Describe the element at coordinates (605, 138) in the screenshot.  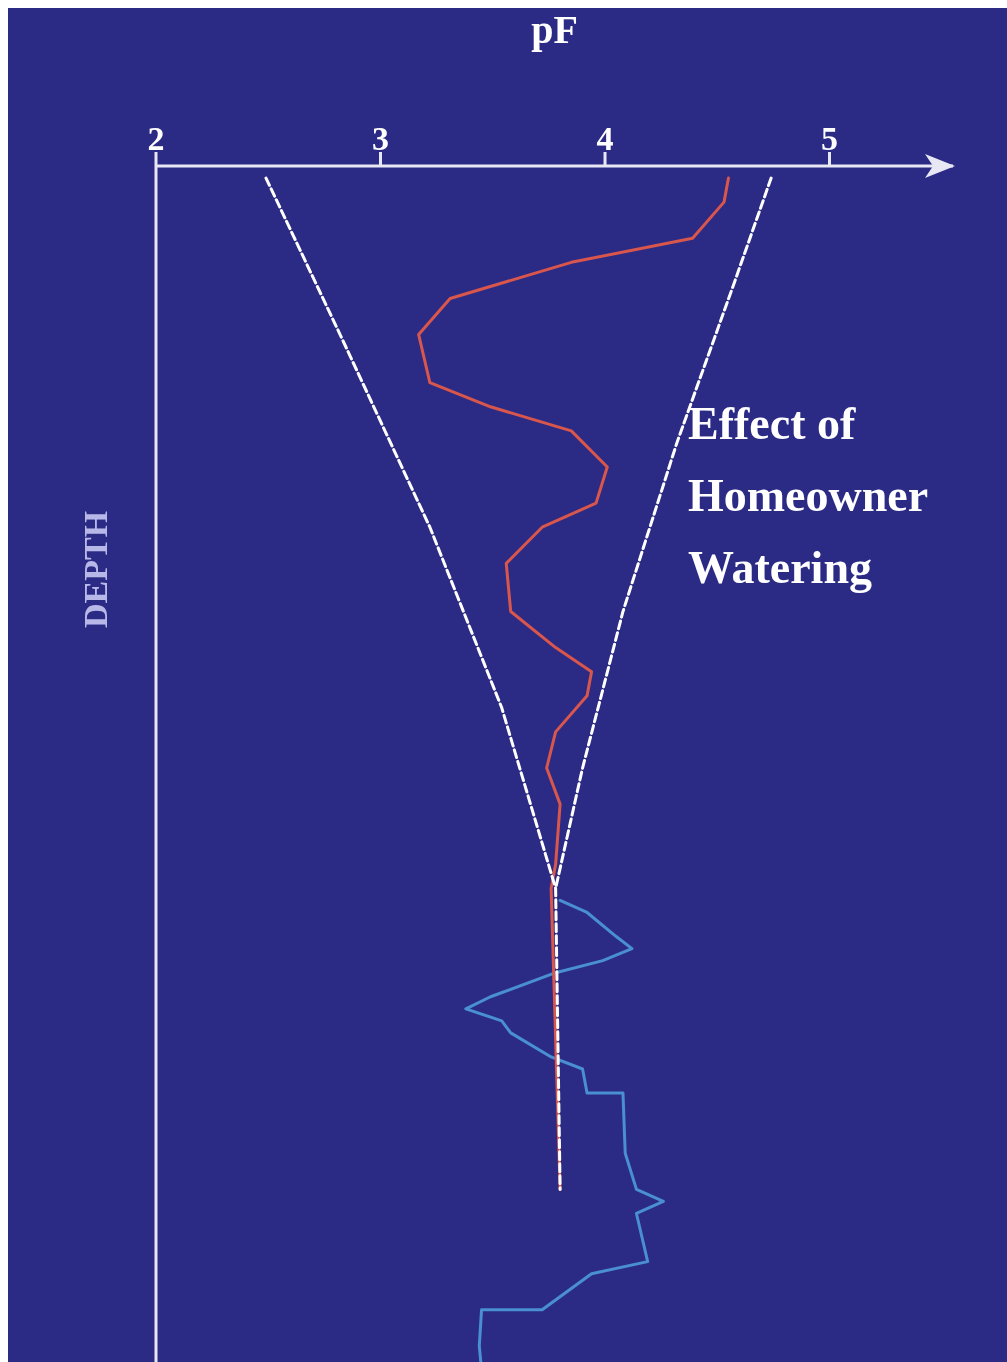
I see `x-tick-label: 4` at that location.